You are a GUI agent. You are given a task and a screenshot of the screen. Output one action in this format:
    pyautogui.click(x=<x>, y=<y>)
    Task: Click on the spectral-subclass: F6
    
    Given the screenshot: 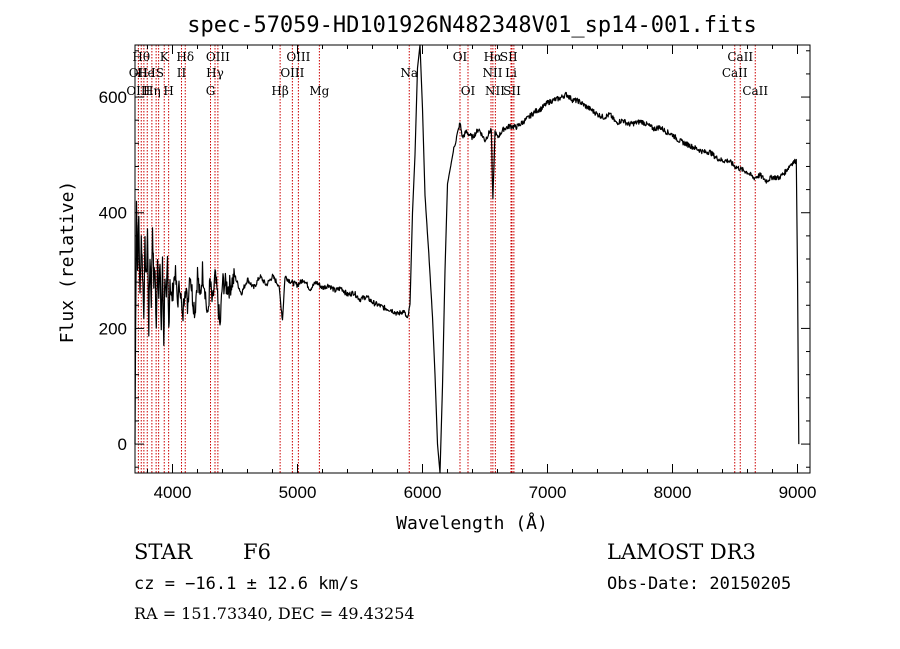 What is the action you would take?
    pyautogui.click(x=257, y=552)
    